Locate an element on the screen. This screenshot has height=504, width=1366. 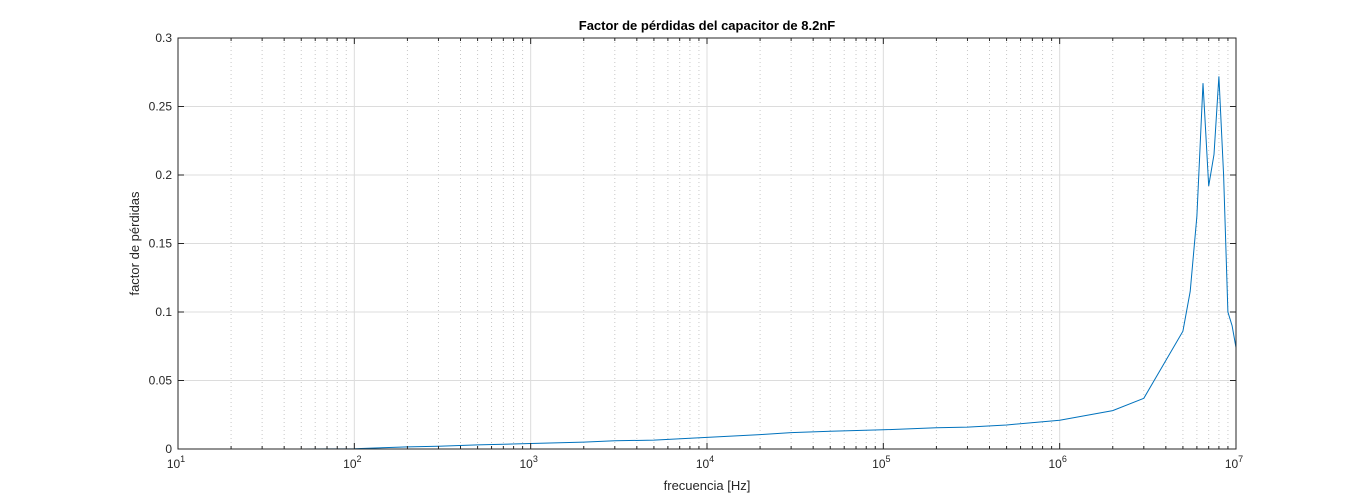
y-tick-label: 0.25 is located at coordinates (161, 107).